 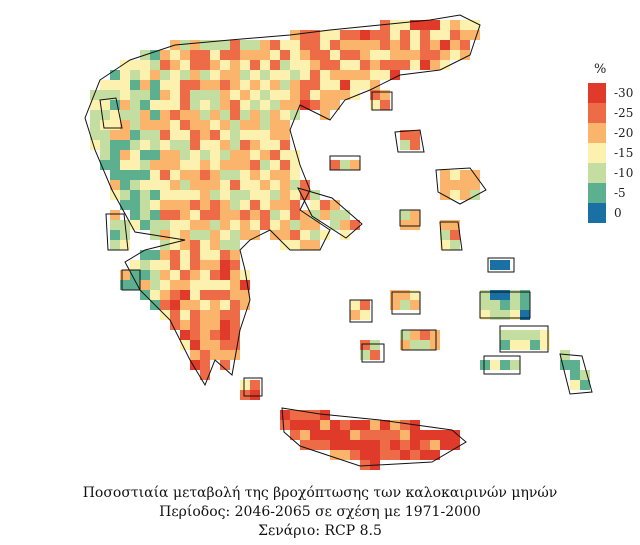 I want to click on color-legend: % -30 -25 -20 -15 -10 -5 0, so click(x=610, y=142).